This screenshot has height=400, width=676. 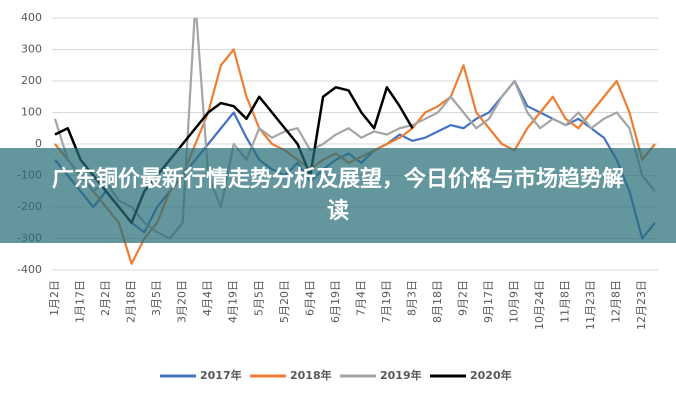 I want to click on x-tick-label: 12月23日, so click(x=641, y=305).